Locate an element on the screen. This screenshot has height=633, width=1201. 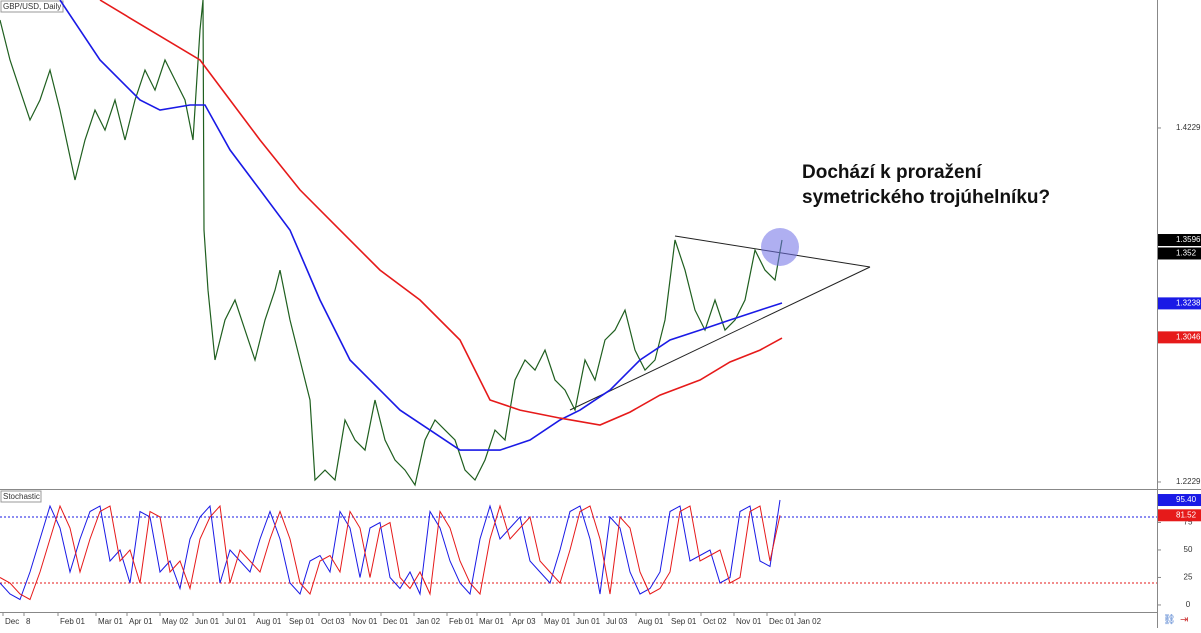
x-tick-label: Jul 03 is located at coordinates (617, 621).